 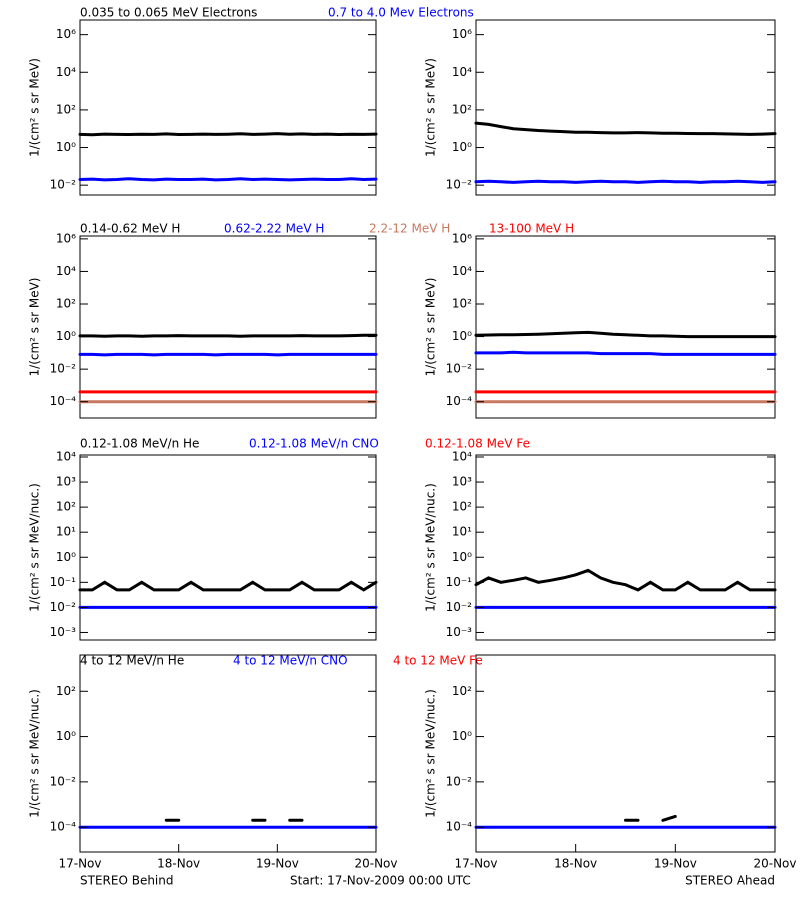 What do you see at coordinates (274, 229) in the screenshot?
I see `legend-entry: 0.62-2.22 MeV H` at bounding box center [274, 229].